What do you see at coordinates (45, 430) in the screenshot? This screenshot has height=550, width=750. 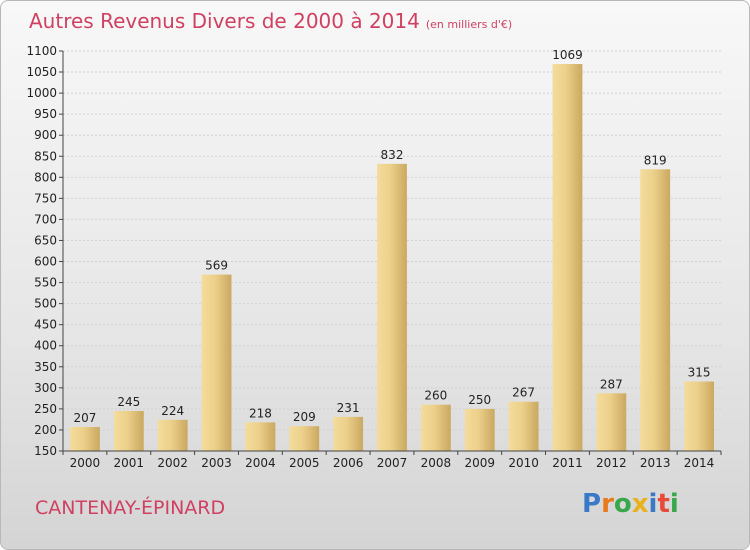 I see `y-tick-label: 200` at bounding box center [45, 430].